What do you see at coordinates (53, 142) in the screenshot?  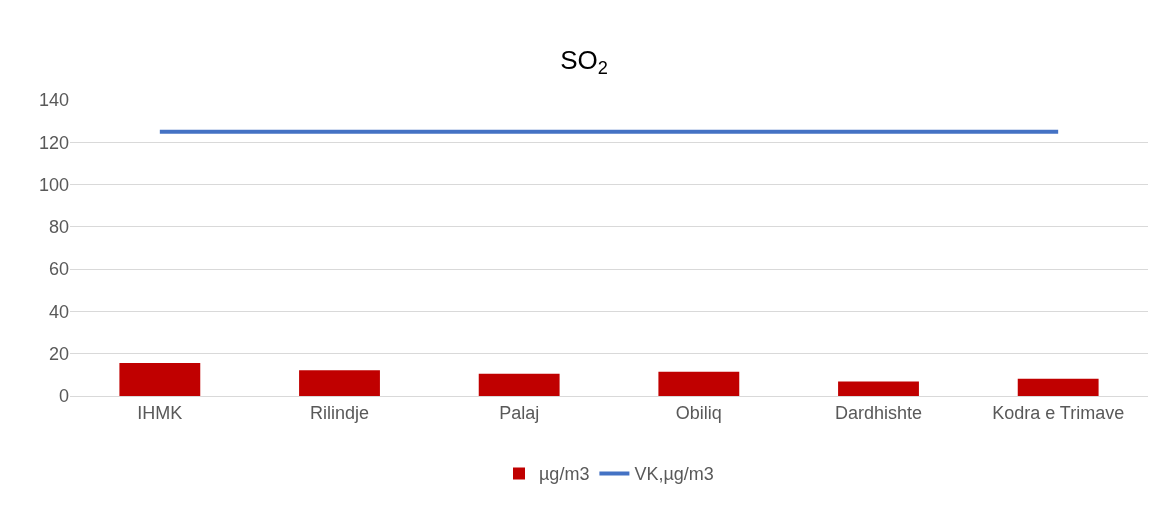 I see `y-tick-label: 120` at bounding box center [53, 142].